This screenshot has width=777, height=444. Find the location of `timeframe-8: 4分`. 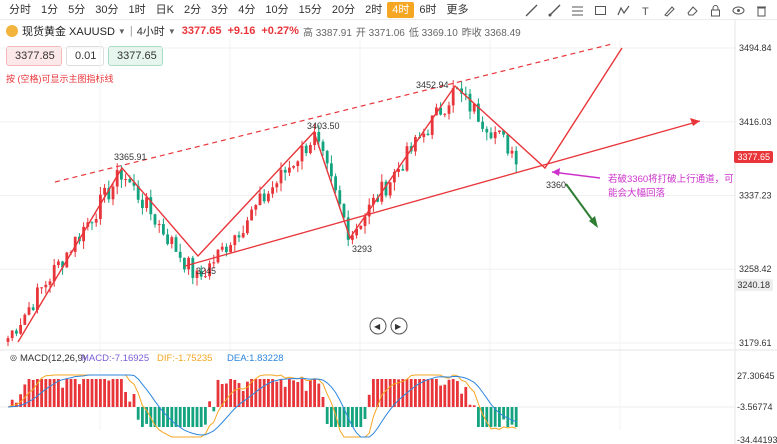

timeframe-8: 4分 is located at coordinates (247, 9).